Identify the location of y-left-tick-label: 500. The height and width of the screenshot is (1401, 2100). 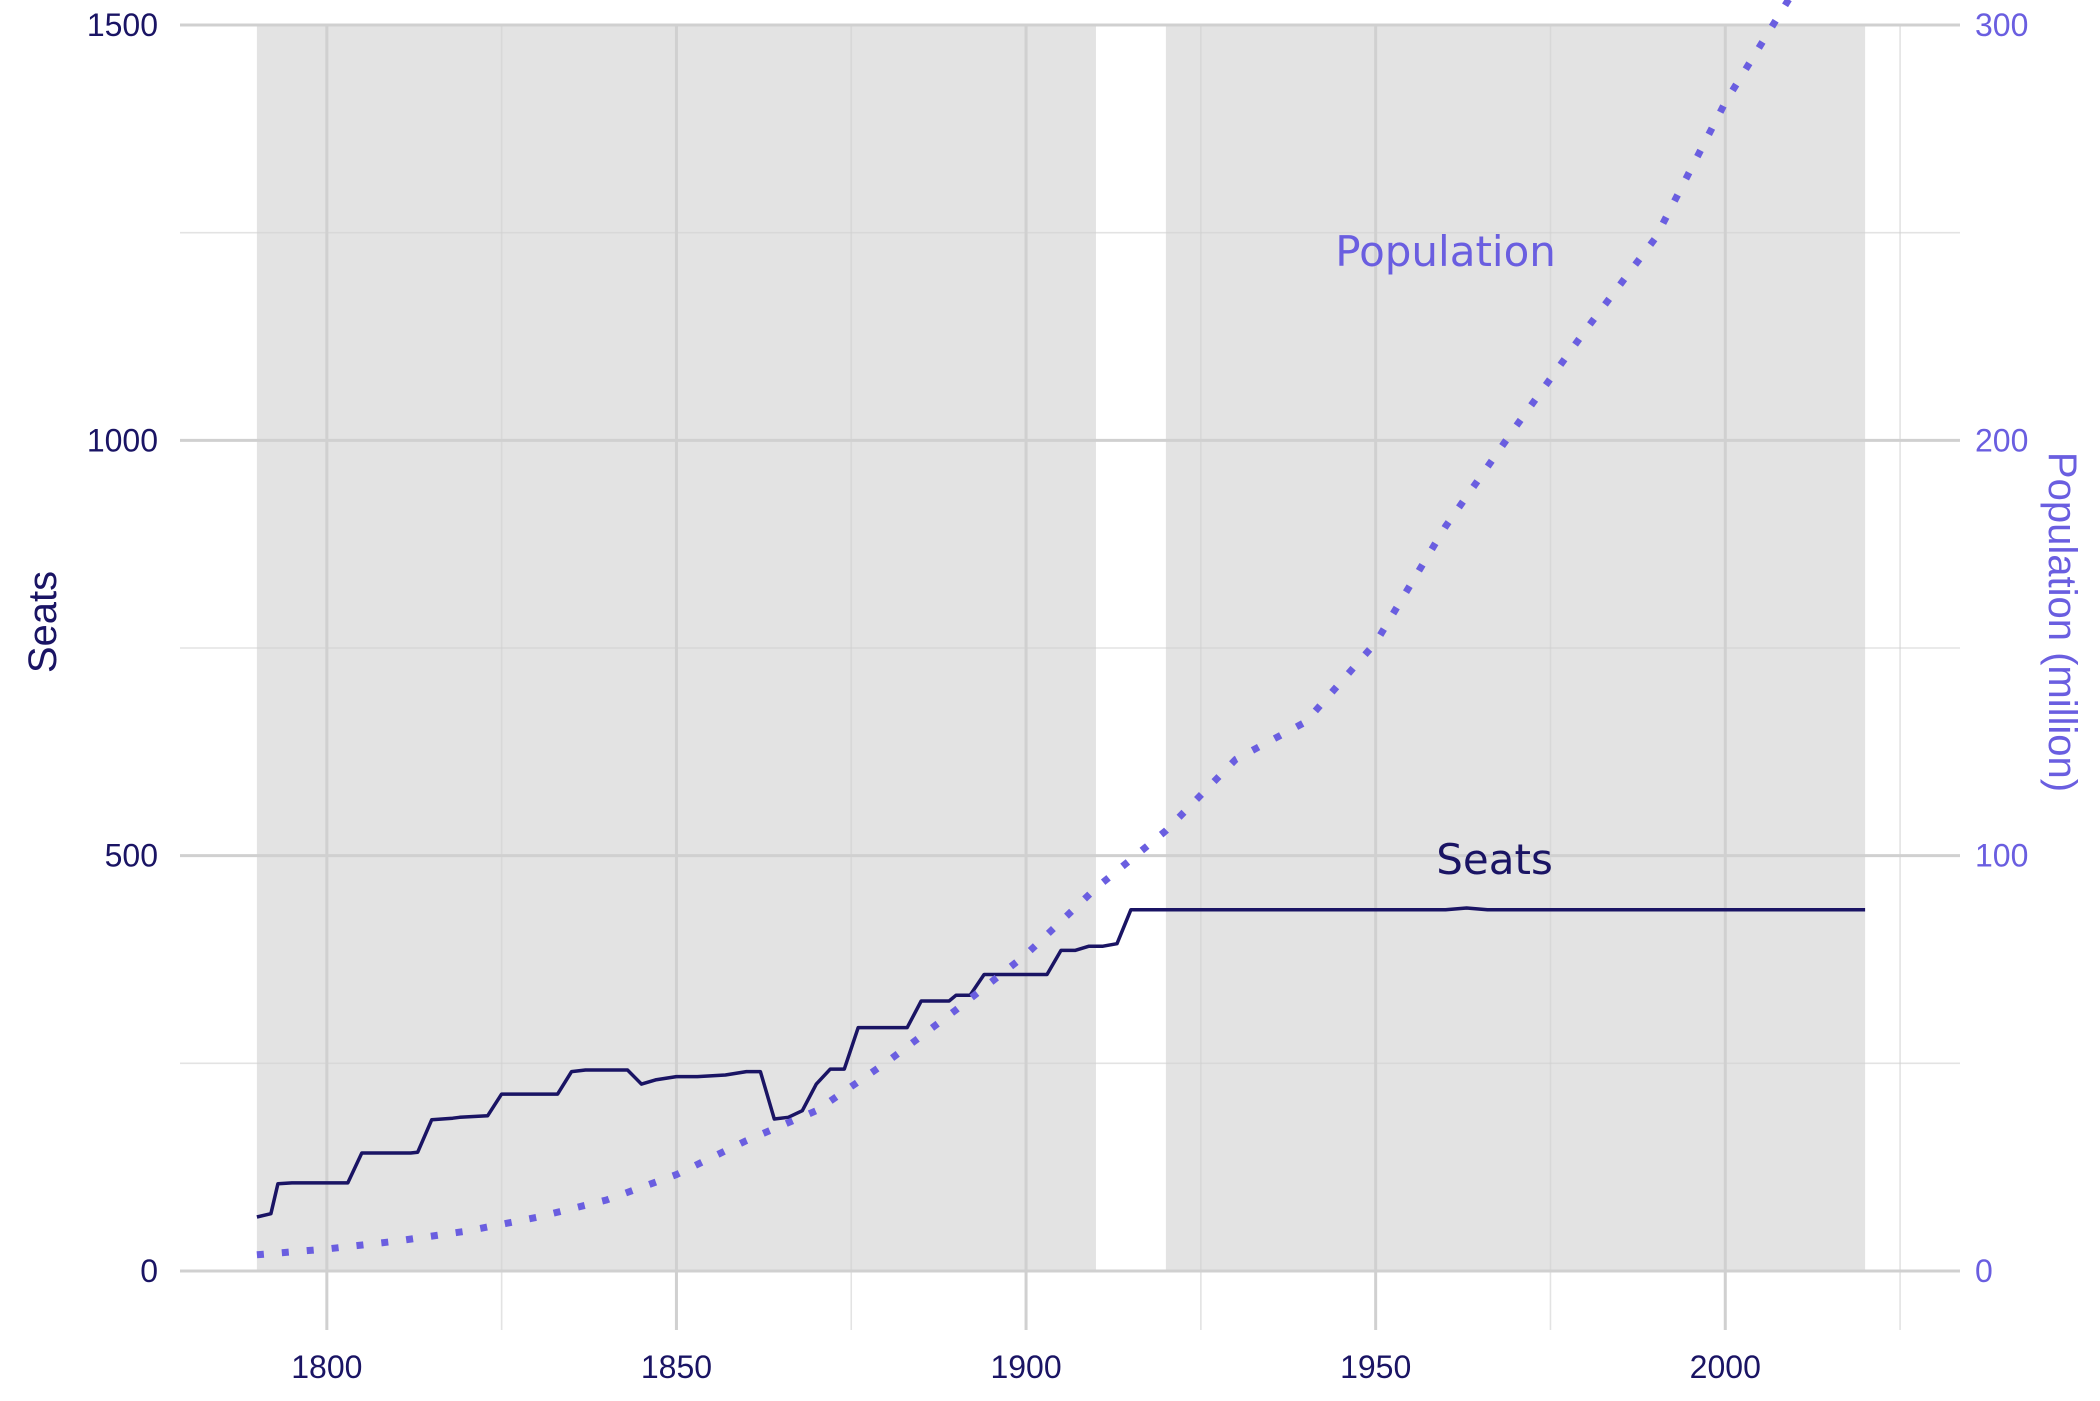
(131, 856).